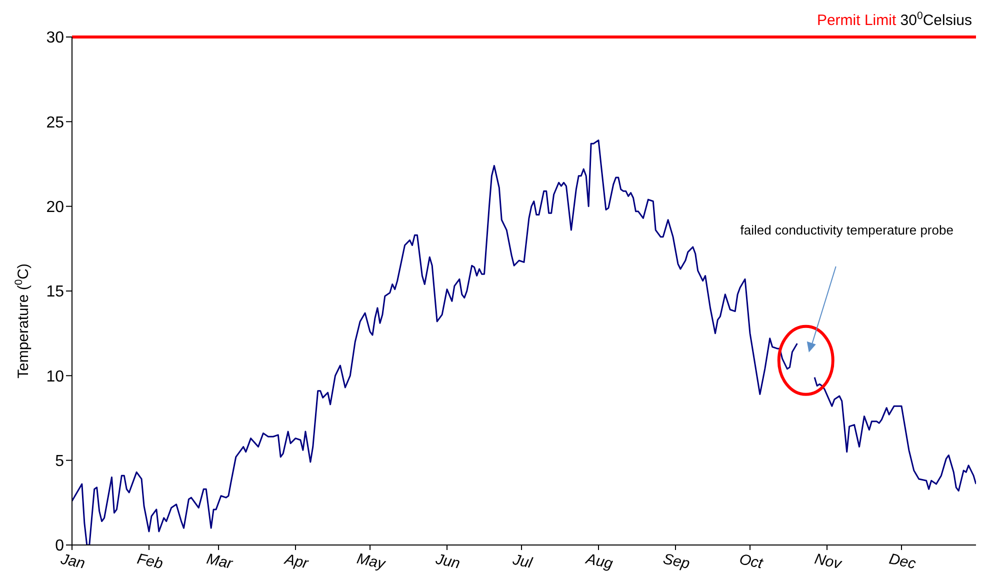 This screenshot has height=585, width=986. I want to click on y-tick-label: 20, so click(55, 207).